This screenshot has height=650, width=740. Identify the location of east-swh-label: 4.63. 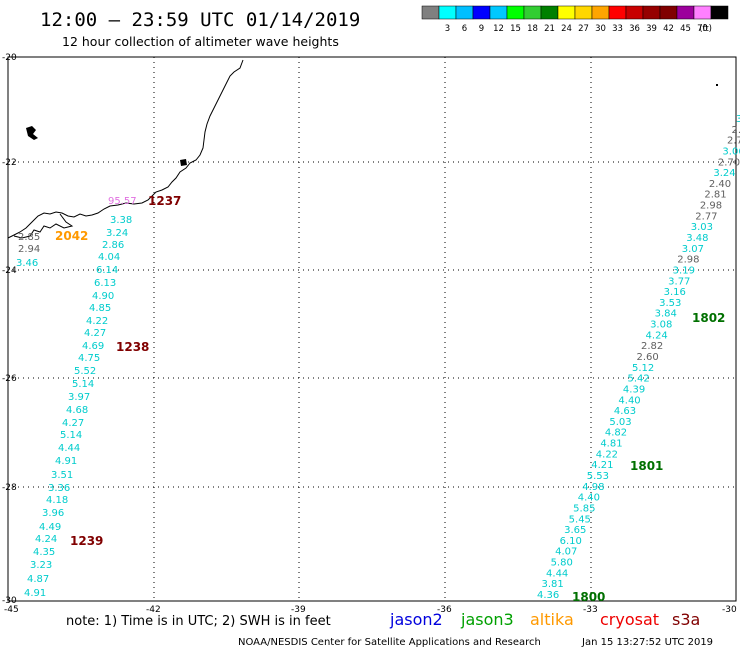
(625, 411).